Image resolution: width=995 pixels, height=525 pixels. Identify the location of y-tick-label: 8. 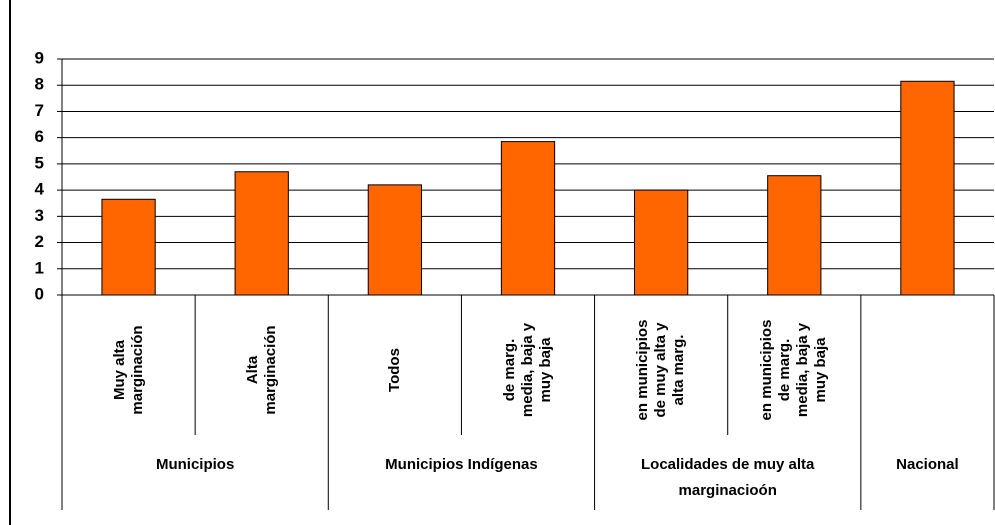
(39, 84).